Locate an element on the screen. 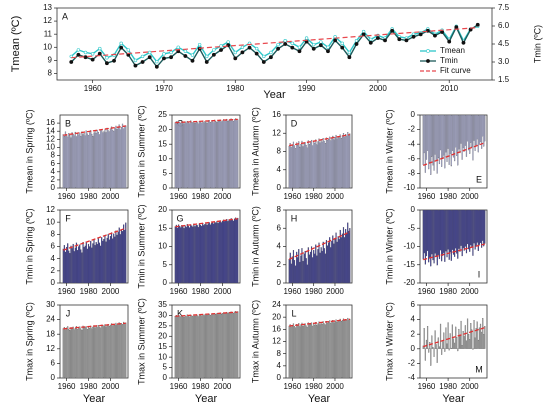  trend-line is located at coordinates (95, 239).